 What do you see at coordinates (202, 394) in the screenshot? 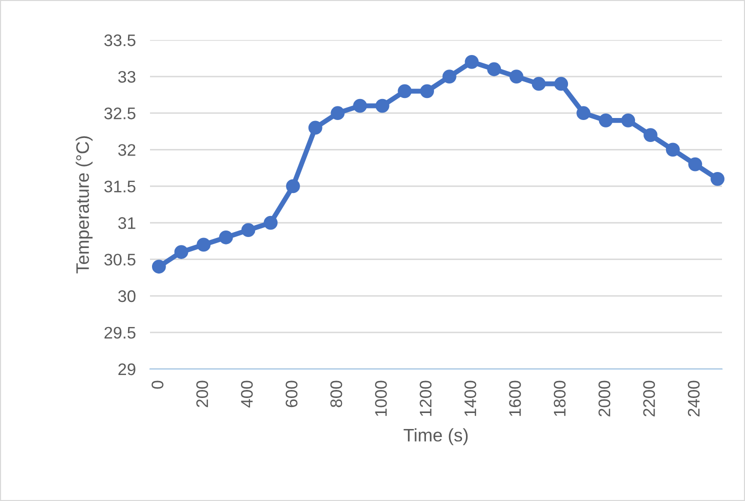
I see `x-tick-label: 200` at bounding box center [202, 394].